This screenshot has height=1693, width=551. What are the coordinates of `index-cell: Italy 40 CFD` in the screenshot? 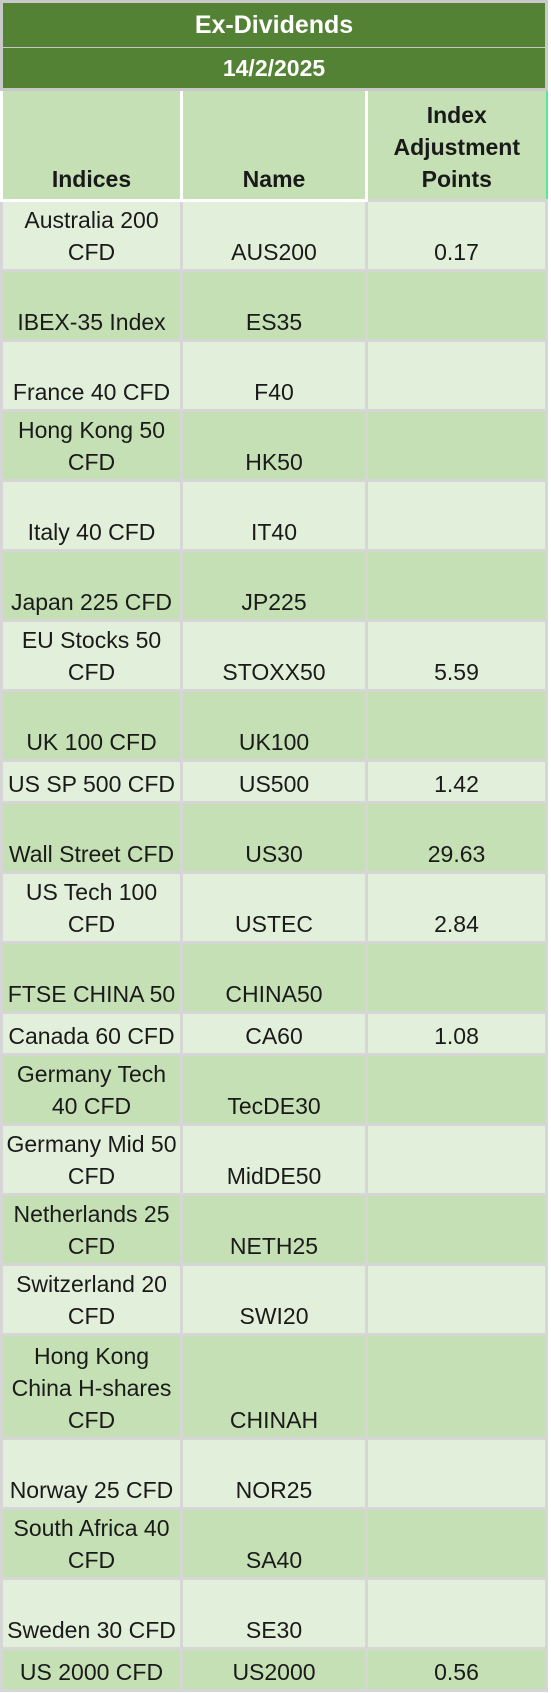 It's located at (91, 515).